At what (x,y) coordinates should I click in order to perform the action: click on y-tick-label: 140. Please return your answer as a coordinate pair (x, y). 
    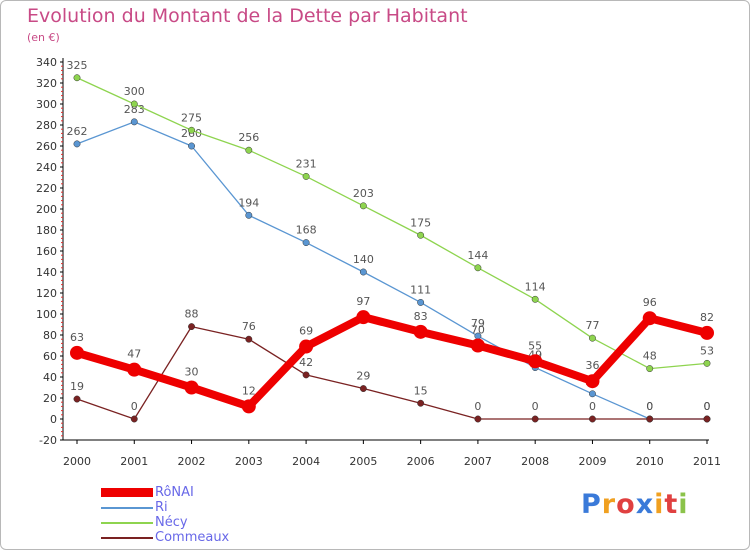
    Looking at the image, I should click on (46, 272).